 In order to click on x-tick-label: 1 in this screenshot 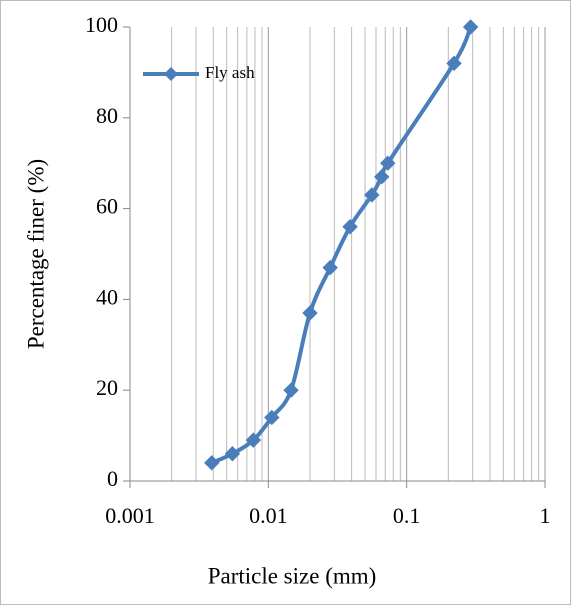, I will do `click(545, 515)`.